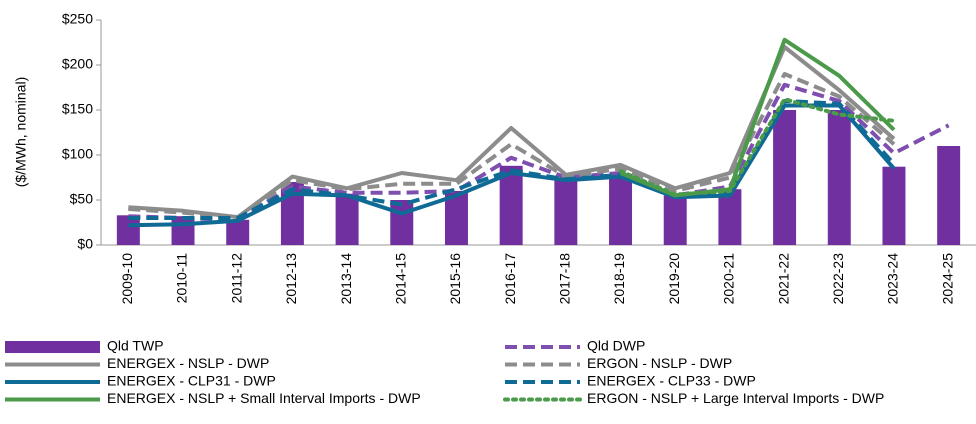  Describe the element at coordinates (77, 109) in the screenshot. I see `y-tick-label: $150` at that location.